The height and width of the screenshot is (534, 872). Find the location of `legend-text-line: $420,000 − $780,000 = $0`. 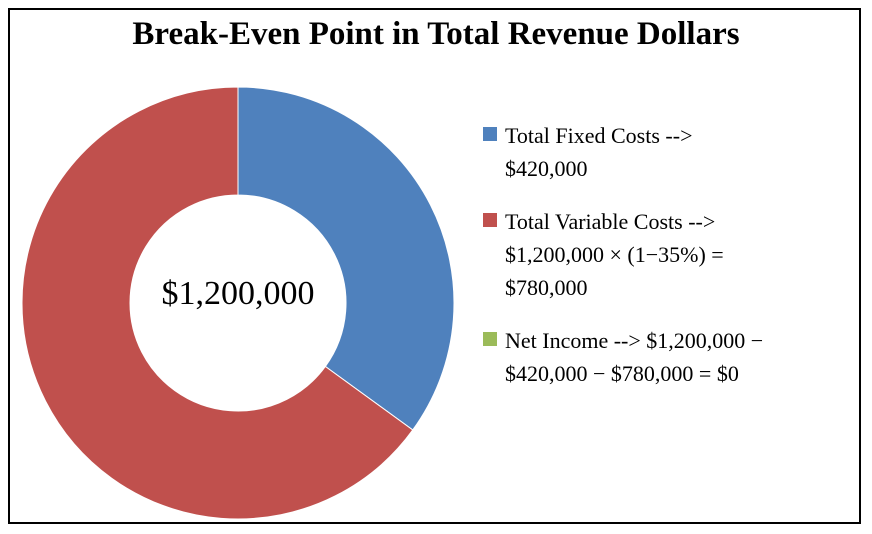

legend-text-line: $420,000 − $780,000 = $0 is located at coordinates (622, 373).